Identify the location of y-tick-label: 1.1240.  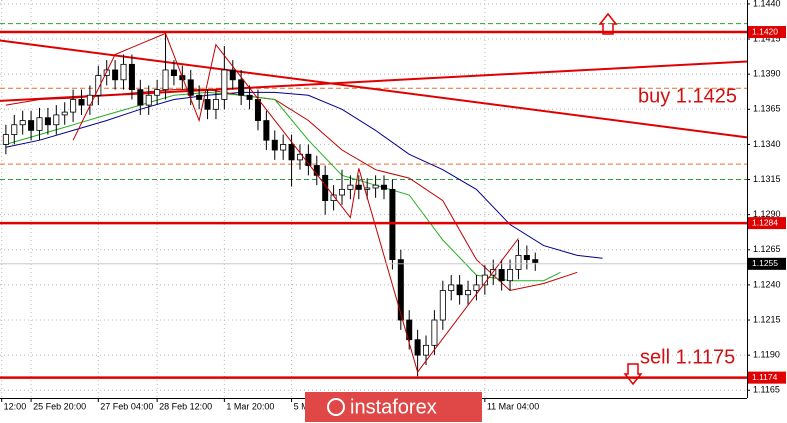
(767, 284).